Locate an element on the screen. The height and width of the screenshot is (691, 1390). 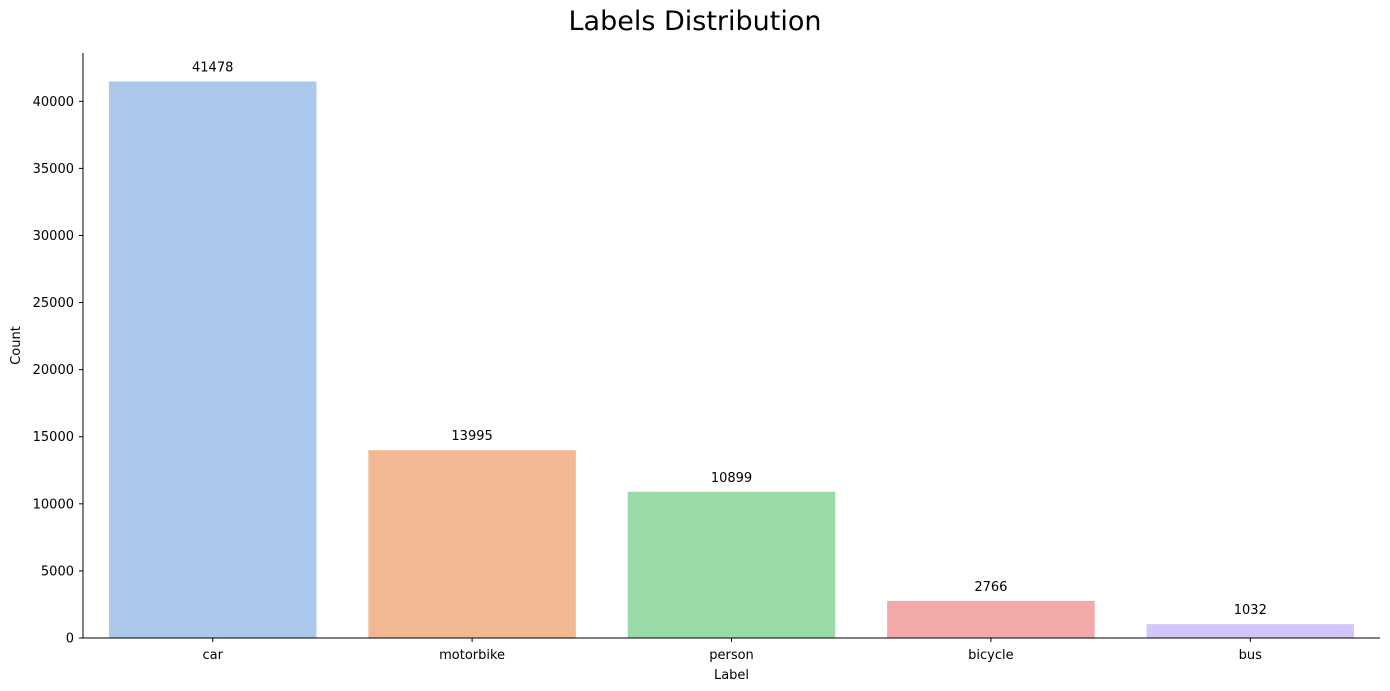
bar-bicycle is located at coordinates (991, 619).